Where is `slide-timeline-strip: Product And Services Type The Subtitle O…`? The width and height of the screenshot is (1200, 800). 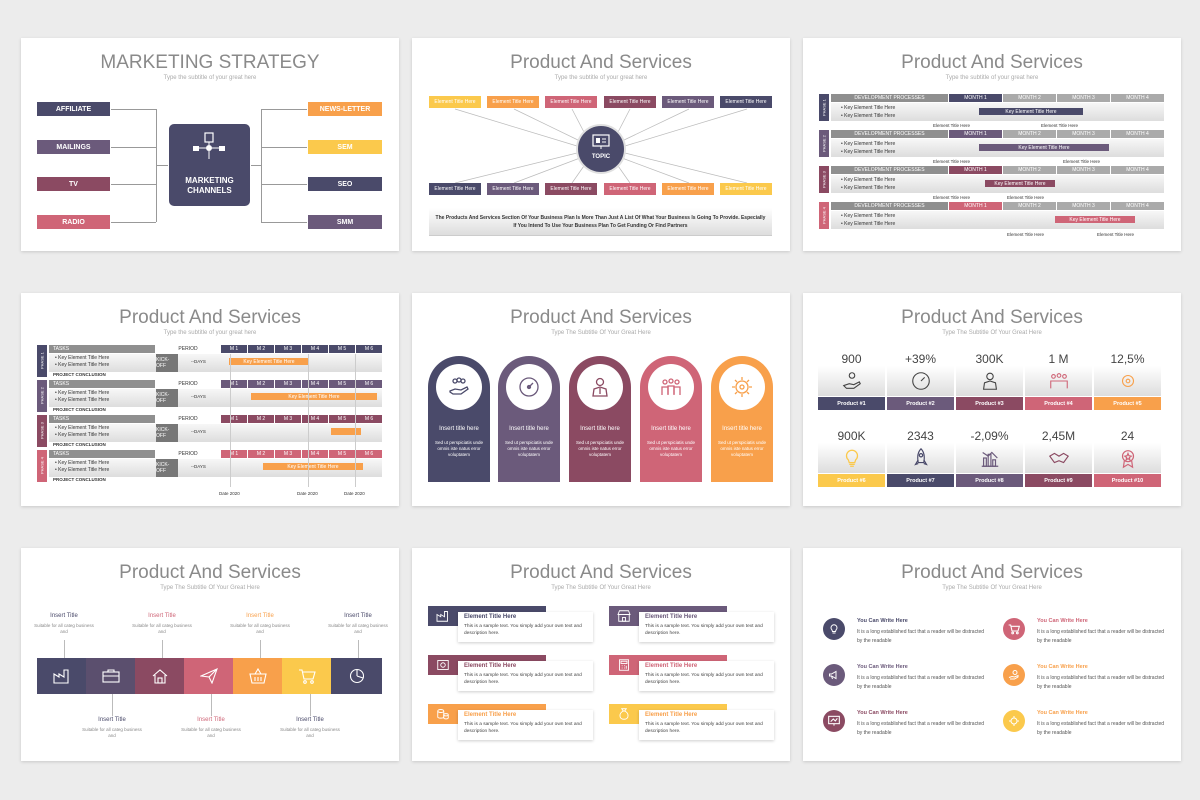 slide-timeline-strip: Product And Services Type The Subtitle O… is located at coordinates (210, 654).